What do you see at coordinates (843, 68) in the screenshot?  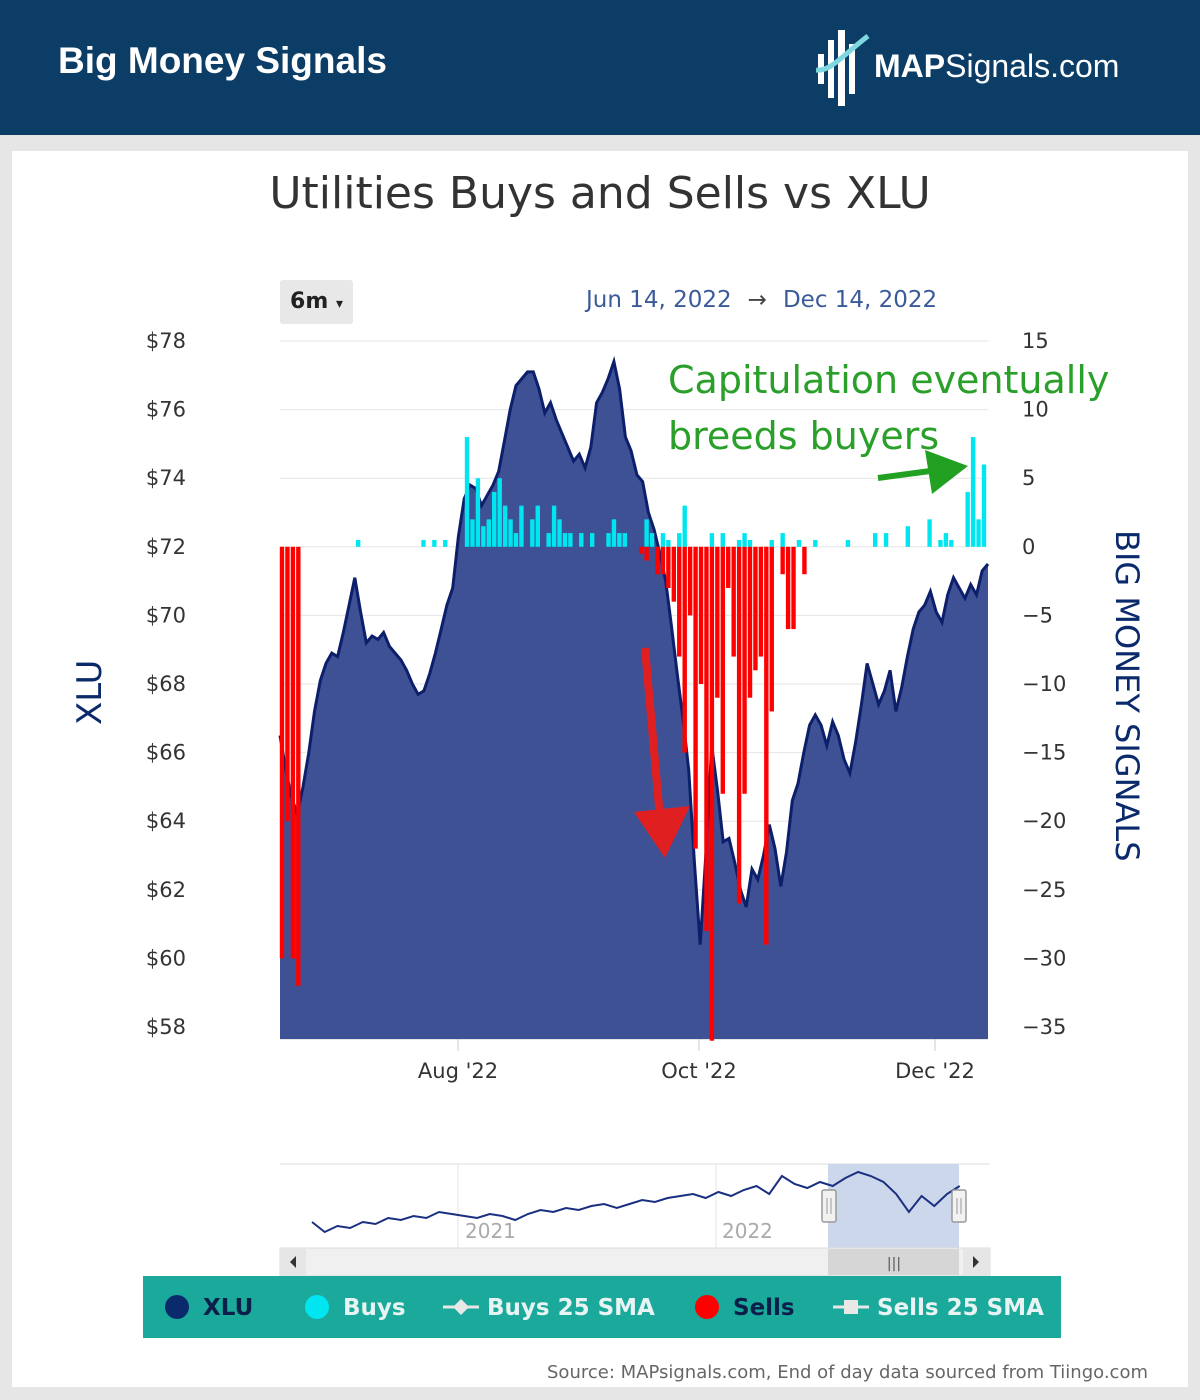 I see `map-signals-logo-icon` at bounding box center [843, 68].